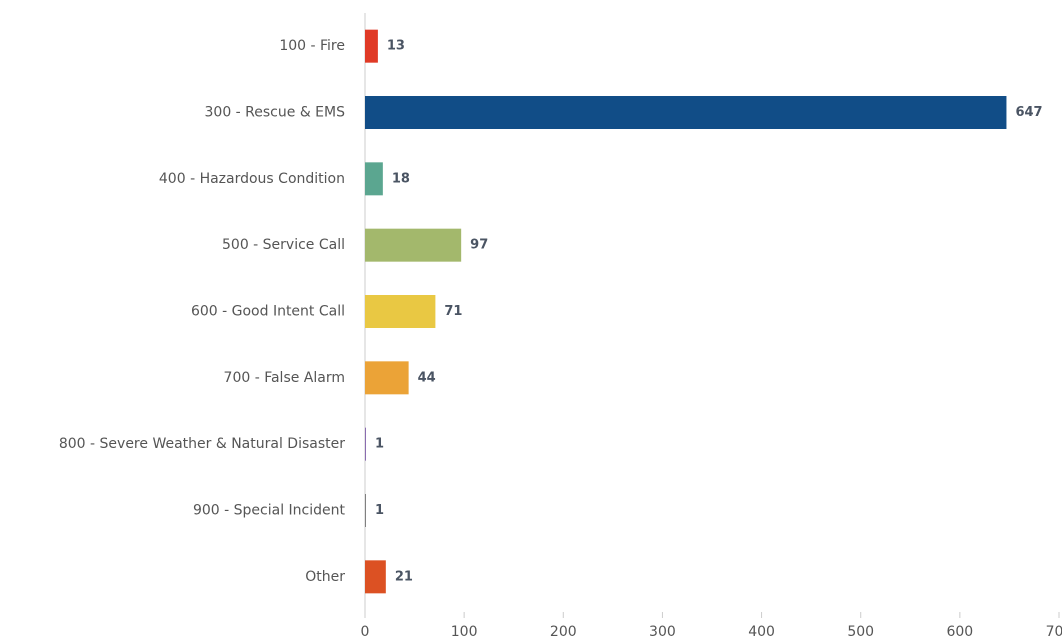  I want to click on x-tick-label: 0, so click(365, 632).